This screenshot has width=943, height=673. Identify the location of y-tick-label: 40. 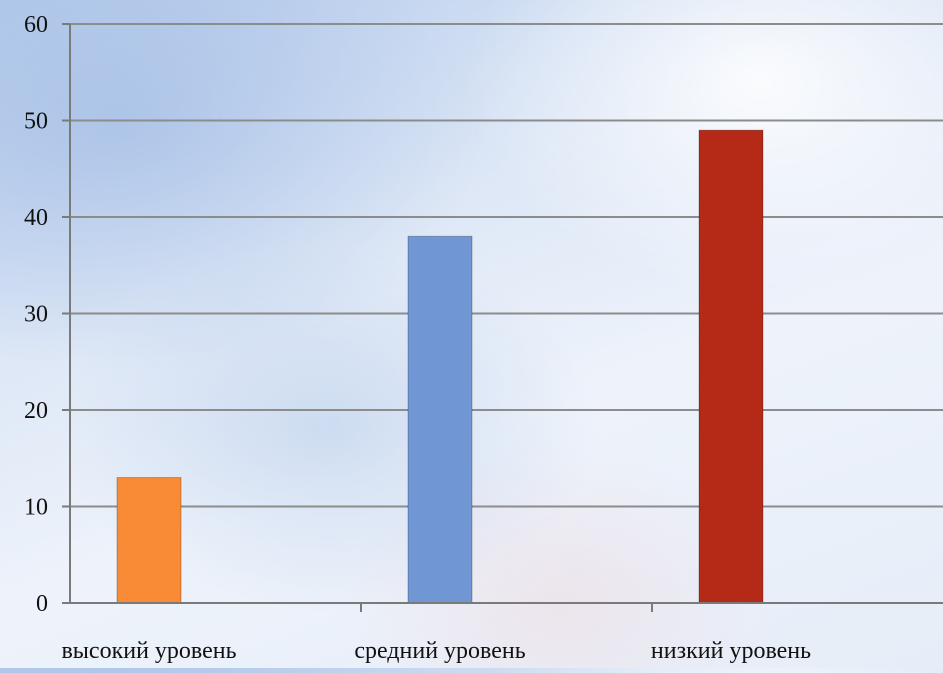
(36, 218).